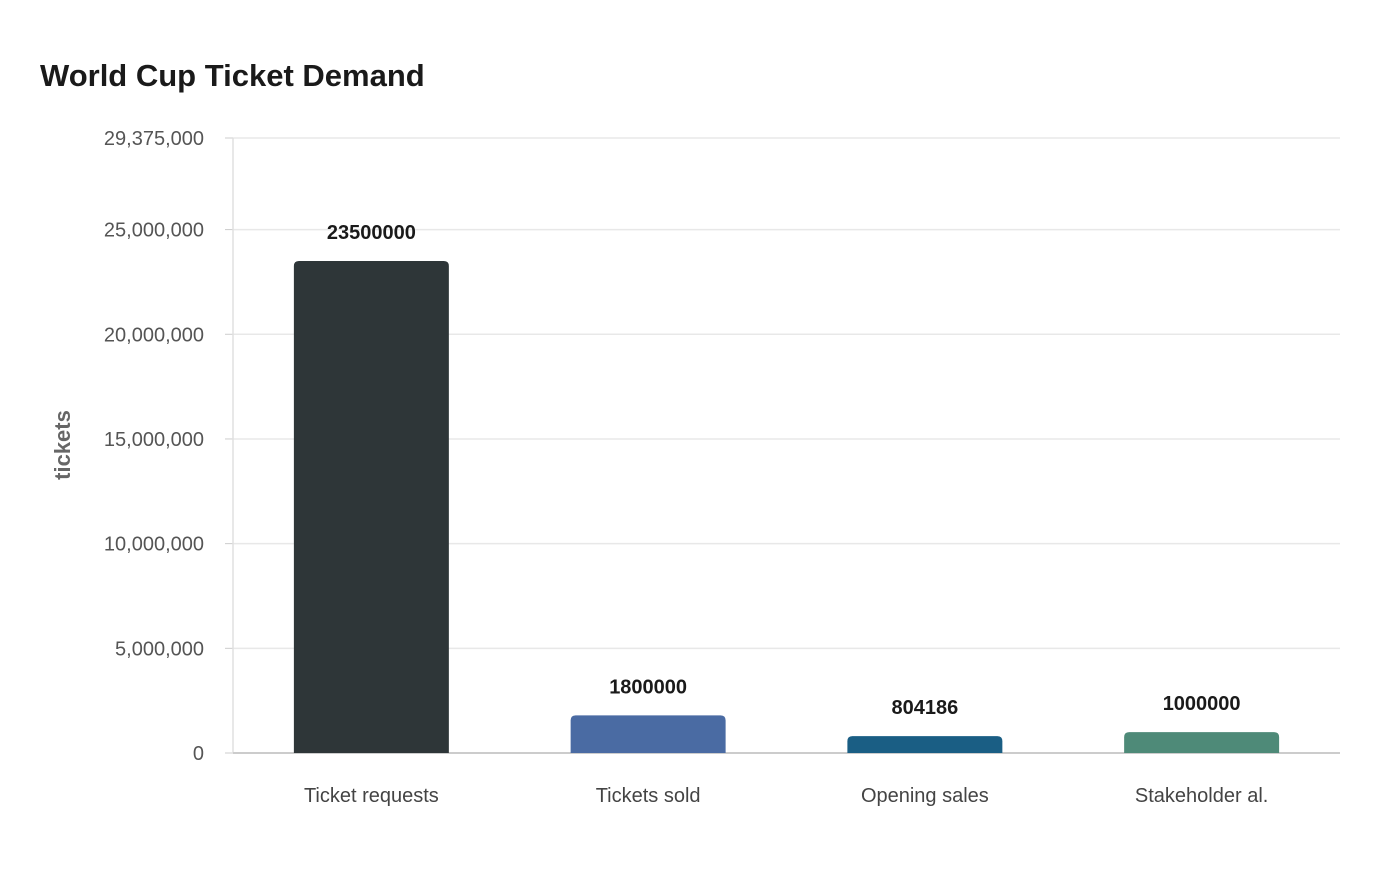 This screenshot has width=1400, height=880. Describe the element at coordinates (154, 545) in the screenshot. I see `y-tick-label: 10,000,000` at that location.